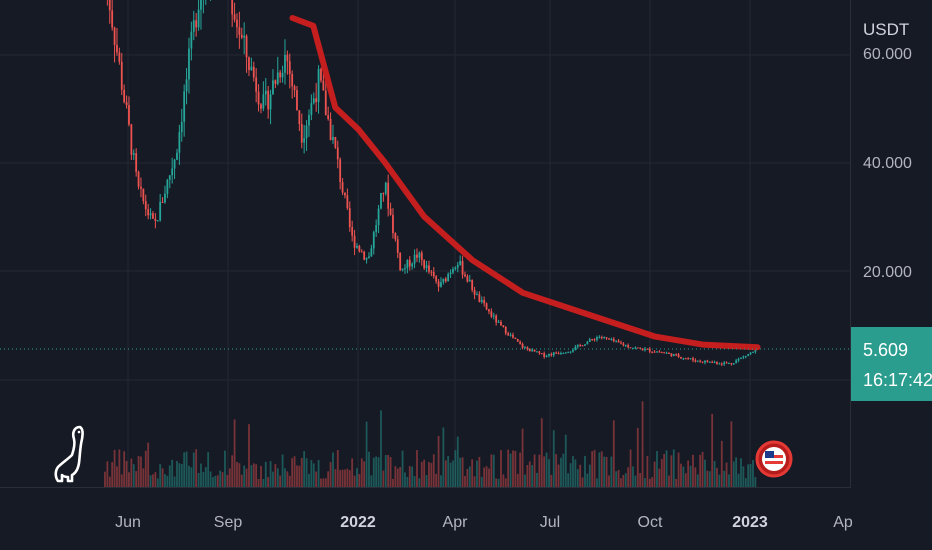 The width and height of the screenshot is (932, 550). I want to click on flag-badge-icon, so click(774, 459).